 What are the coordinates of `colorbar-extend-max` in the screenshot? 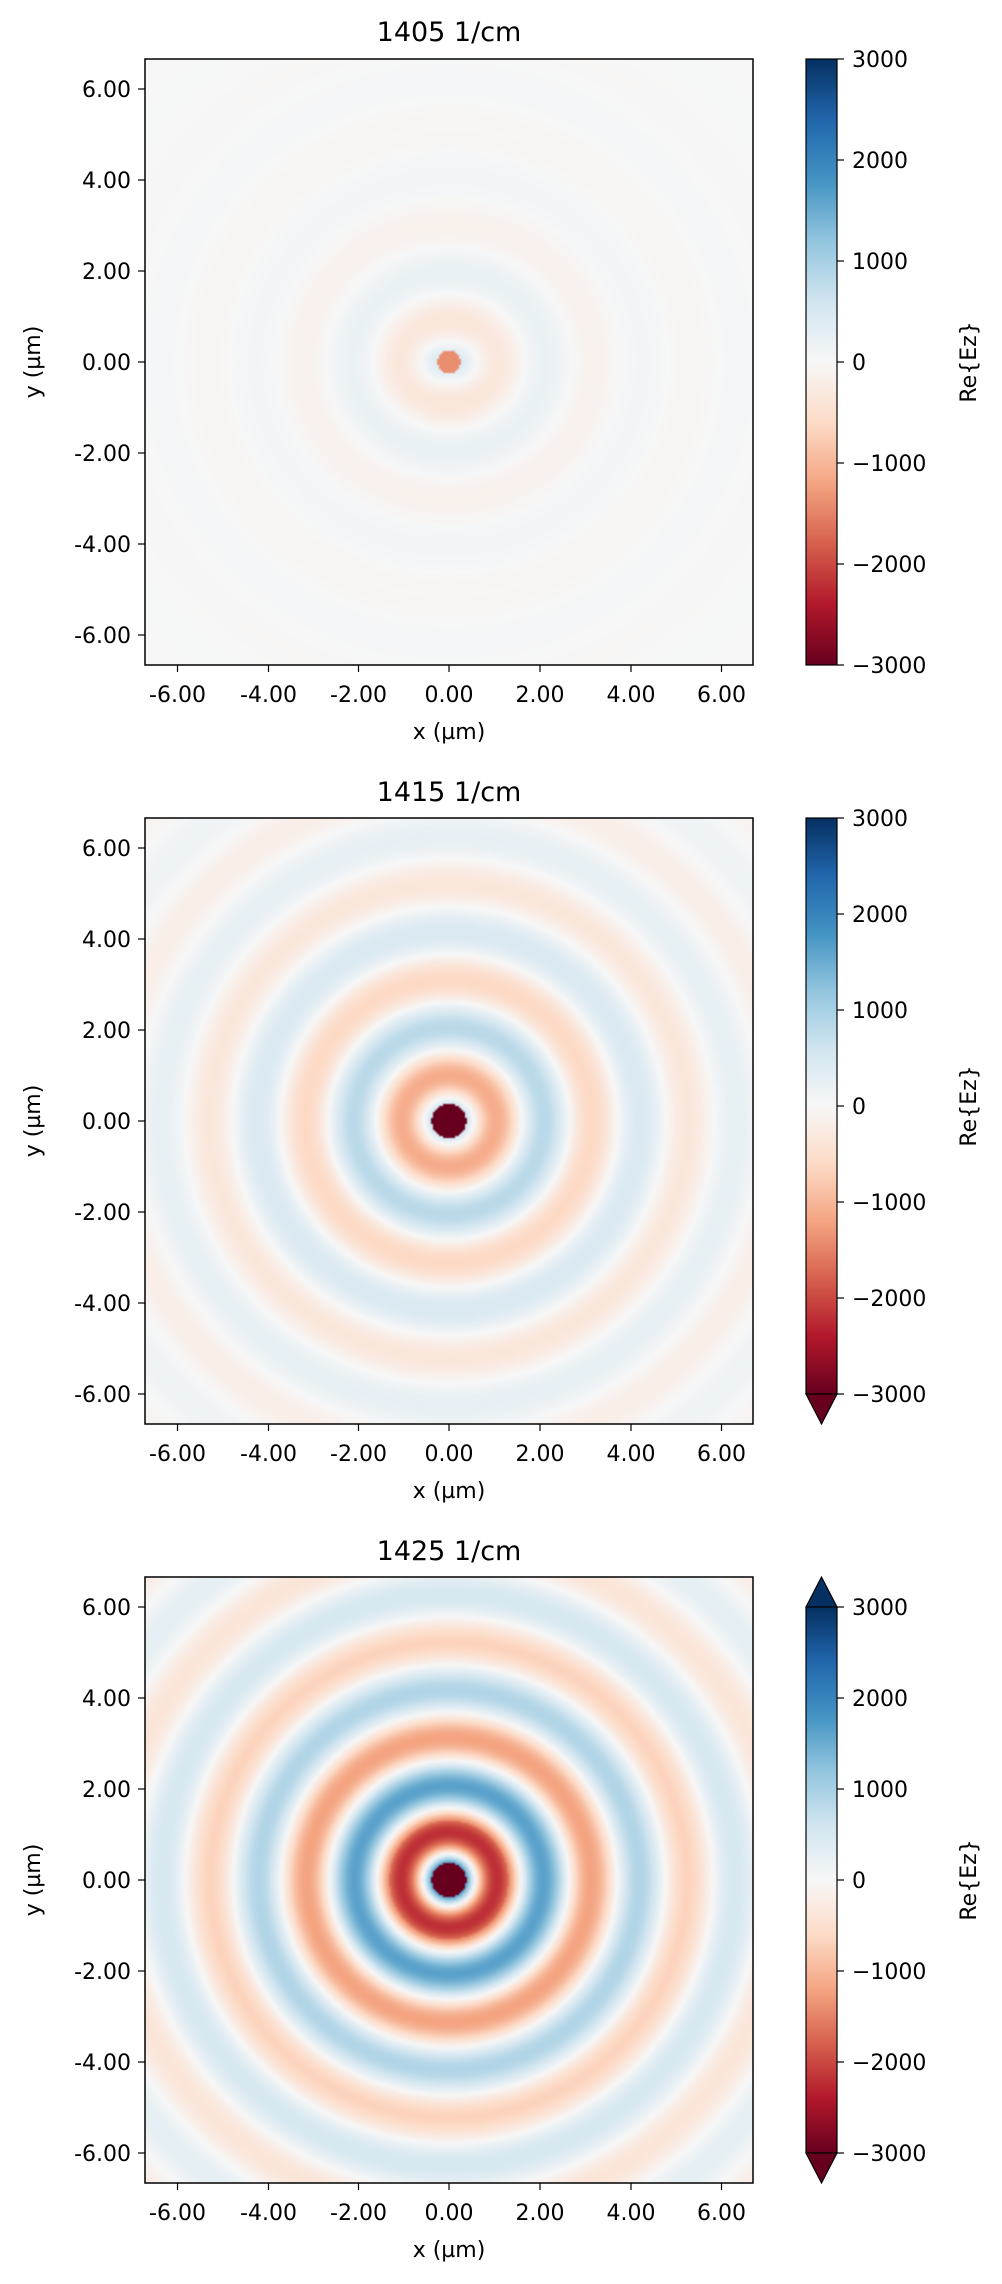 It's located at (821, 1591).